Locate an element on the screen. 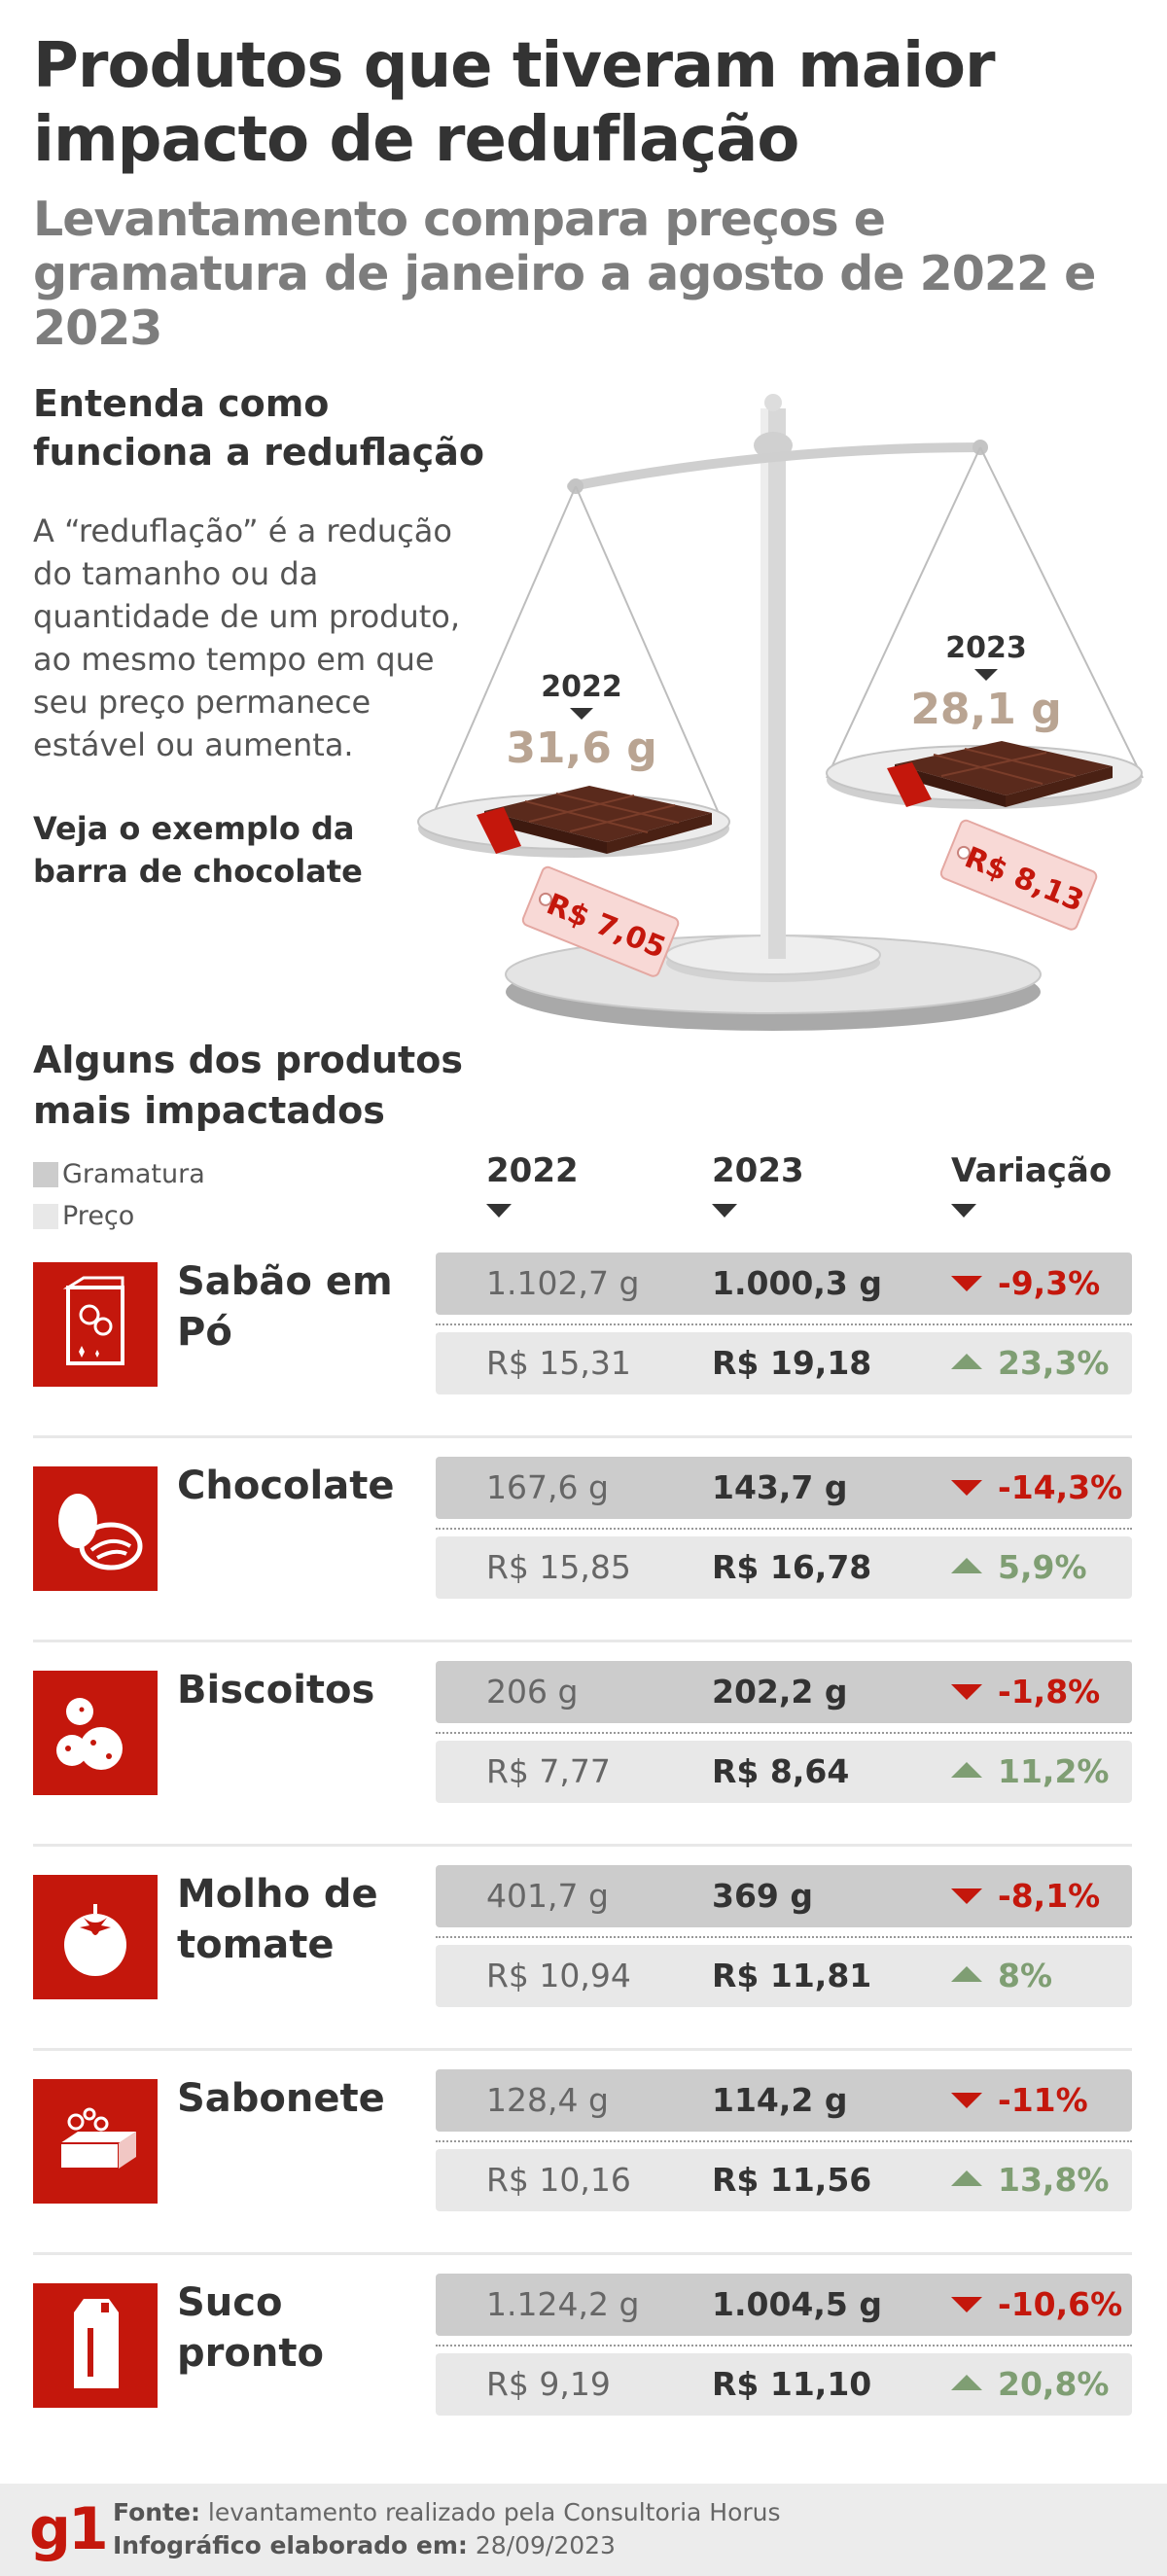 The image size is (1167, 2576). explainer-title: Entenda como funciona a reduflação is located at coordinates (258, 428).